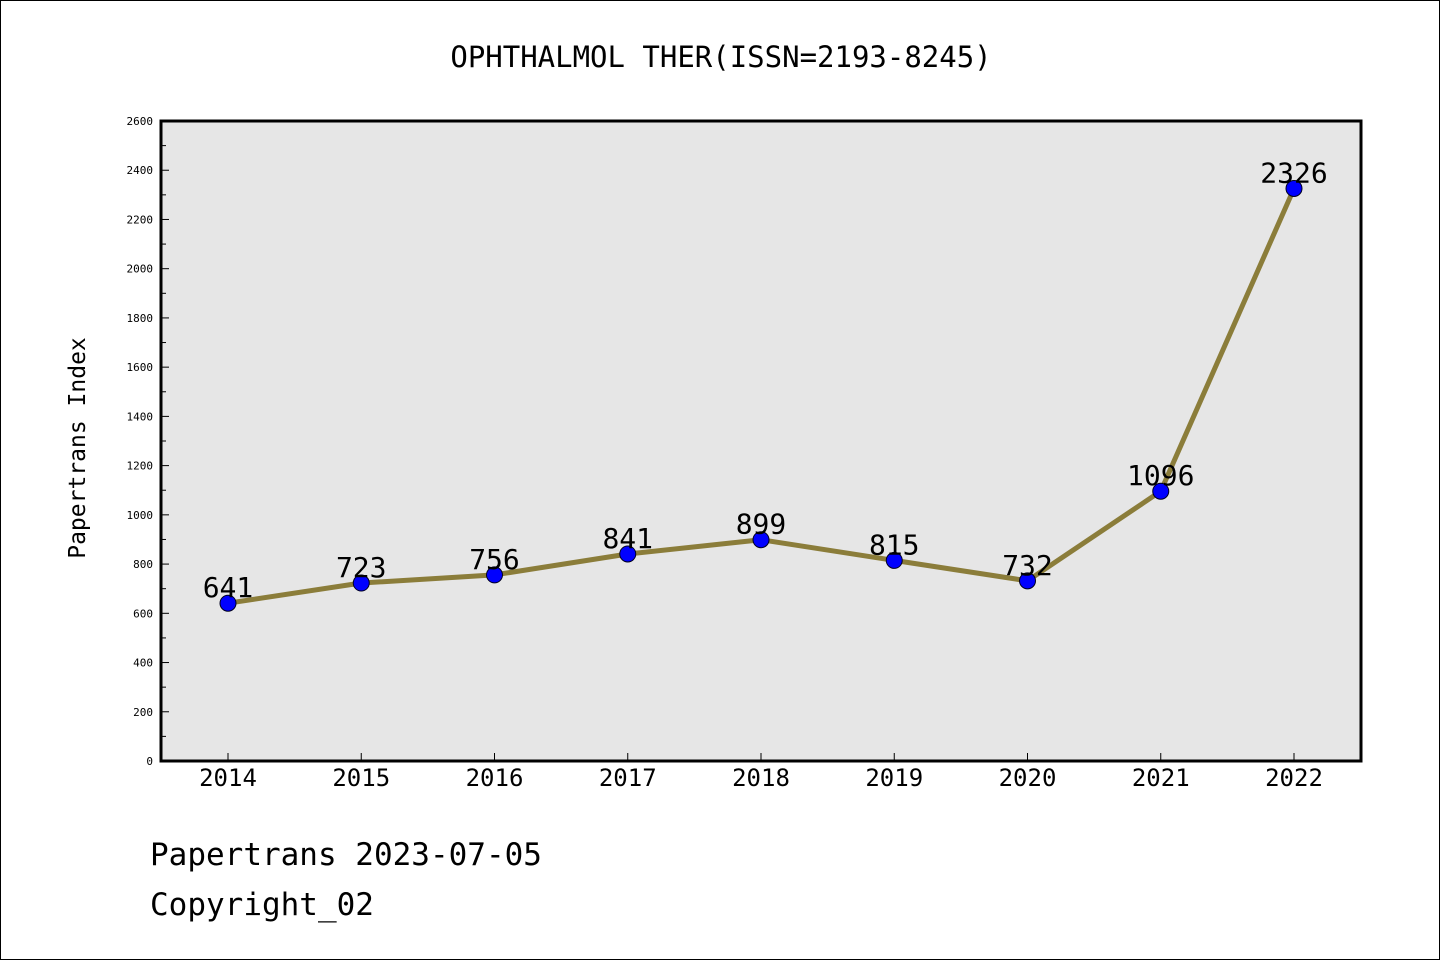 This screenshot has width=1440, height=960. I want to click on x-tick-label: 2020, so click(1028, 778).